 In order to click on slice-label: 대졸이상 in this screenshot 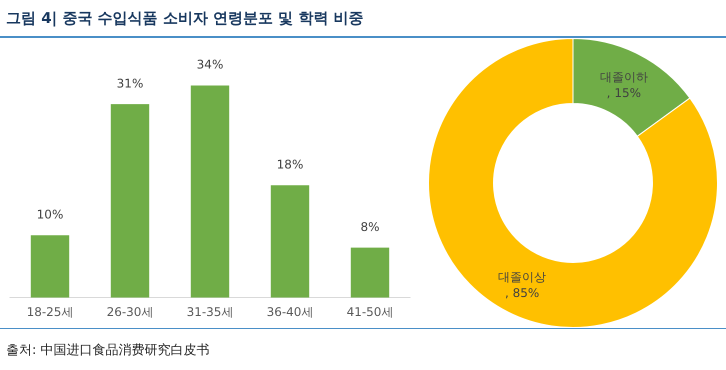, I will do `click(522, 277)`.